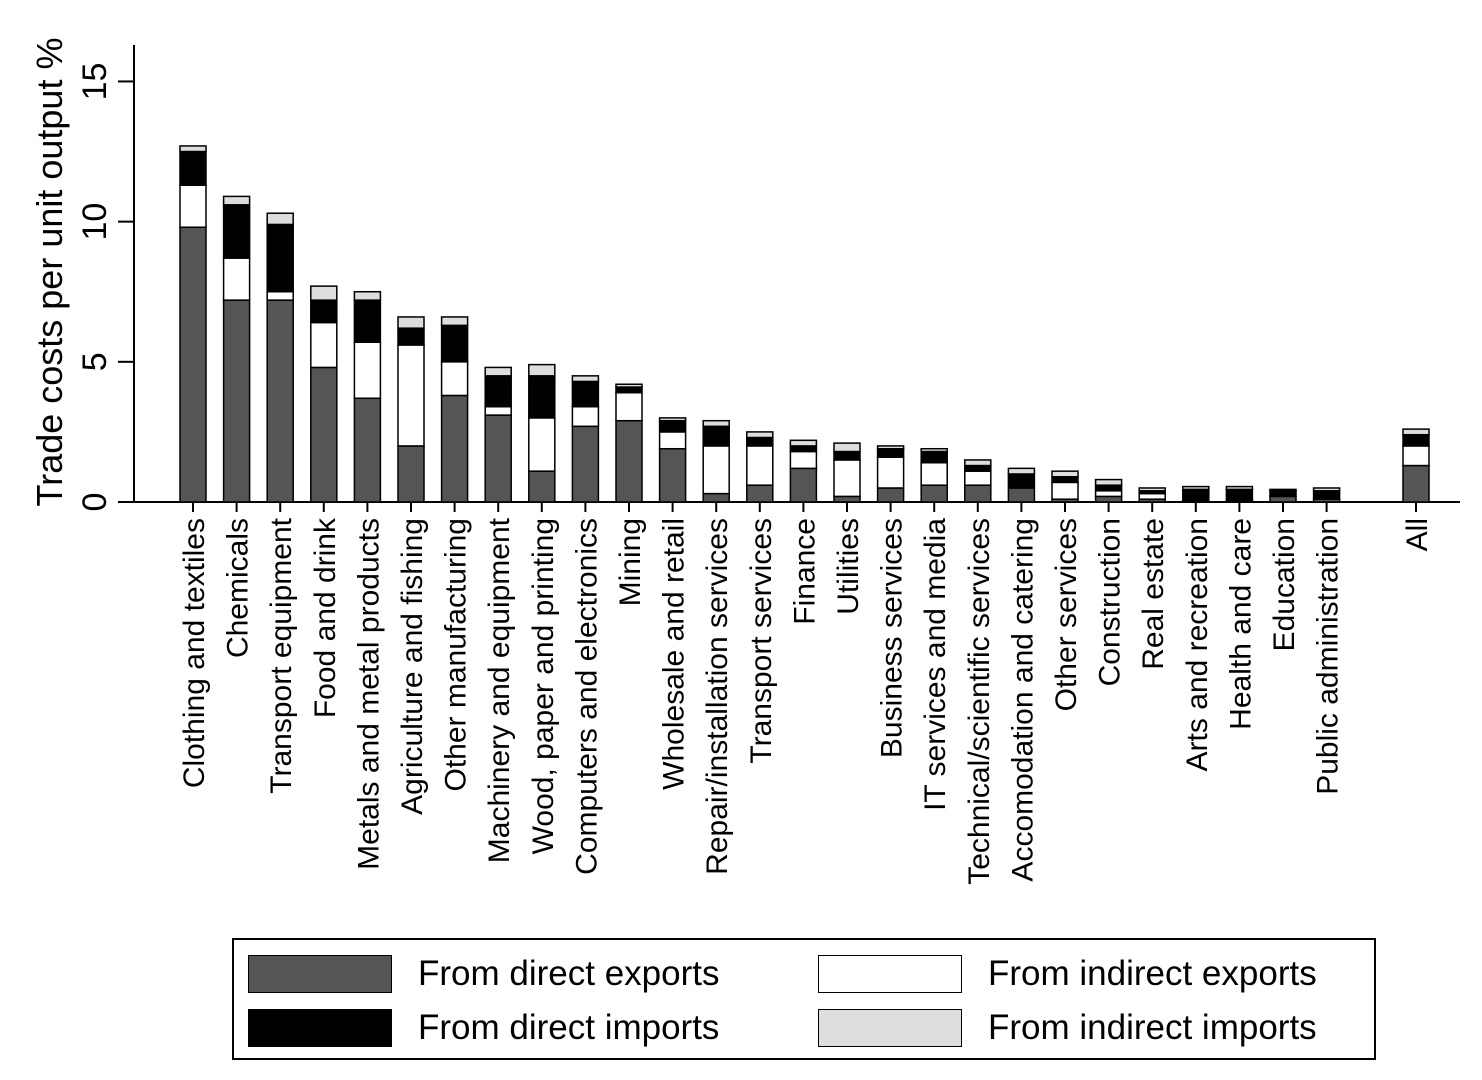 The height and width of the screenshot is (1080, 1482). Describe the element at coordinates (1284, 584) in the screenshot. I see `x-tick-label: Education` at that location.